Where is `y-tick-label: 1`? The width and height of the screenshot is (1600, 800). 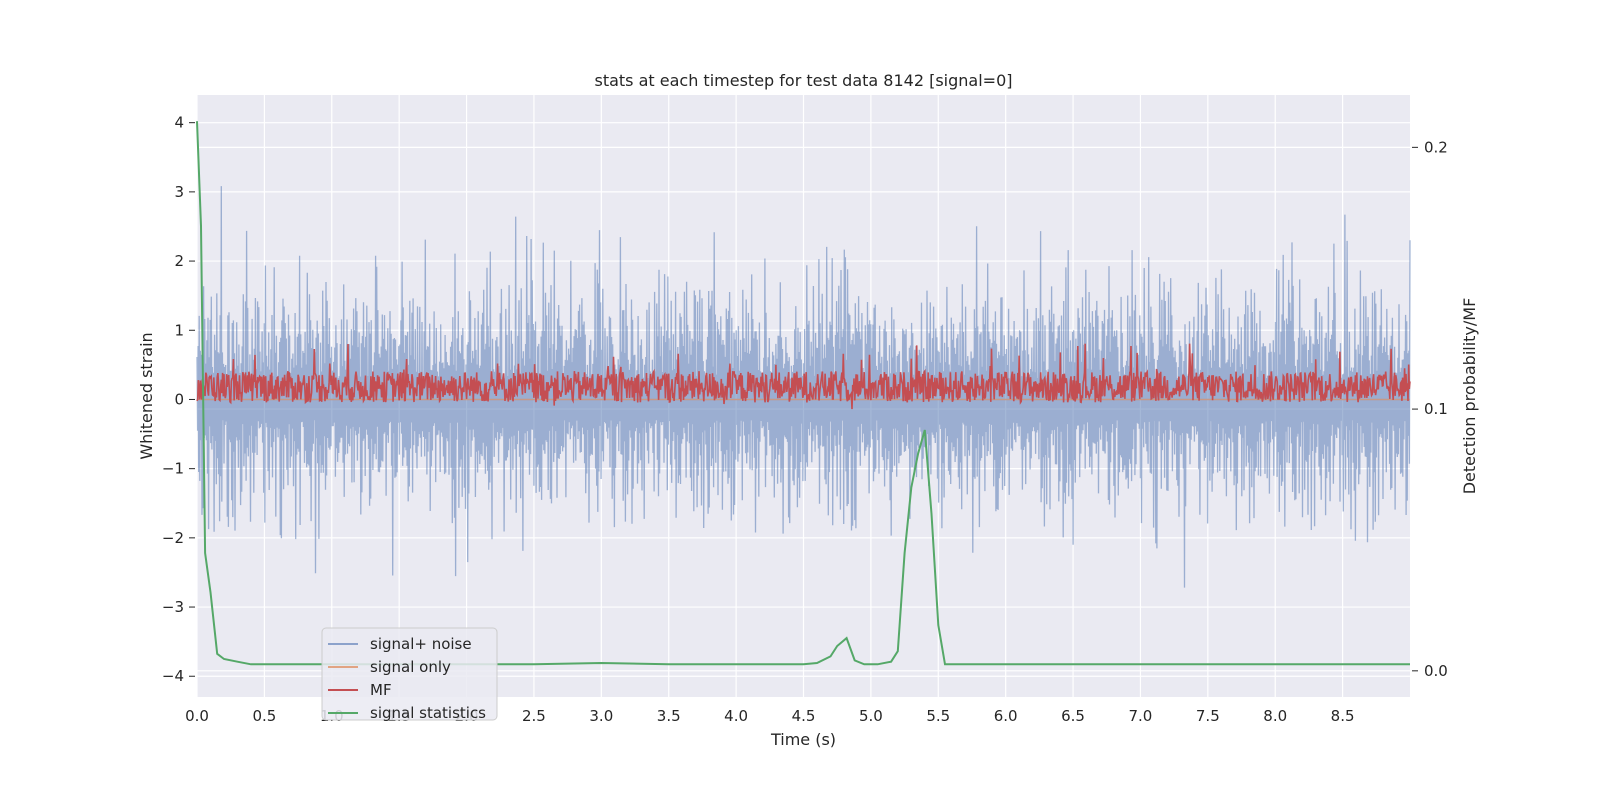 y-tick-label: 1 is located at coordinates (179, 330).